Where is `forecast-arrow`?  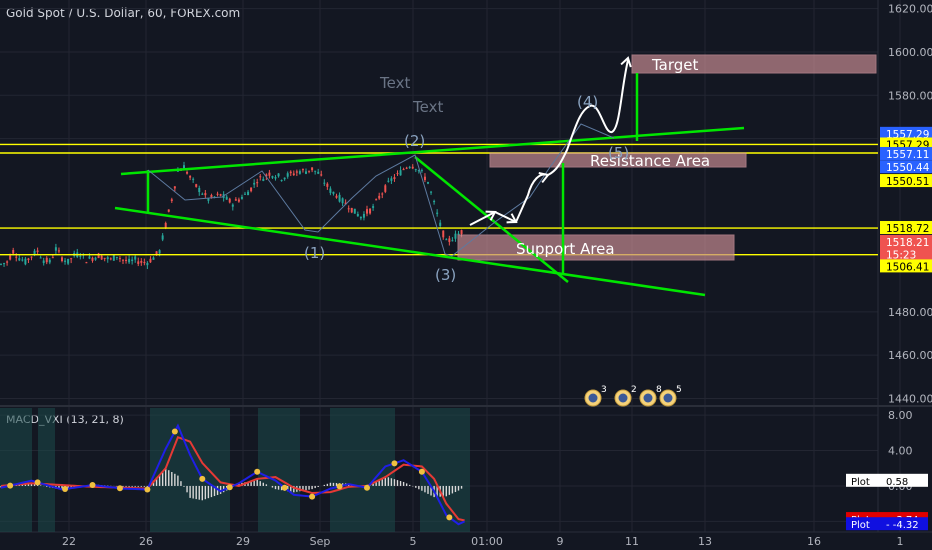
forecast-arrow is located at coordinates (549, 142).